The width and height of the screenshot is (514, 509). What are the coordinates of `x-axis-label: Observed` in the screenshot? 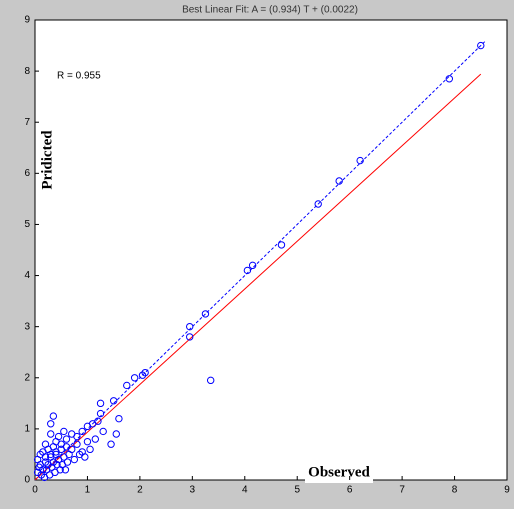 It's located at (339, 472).